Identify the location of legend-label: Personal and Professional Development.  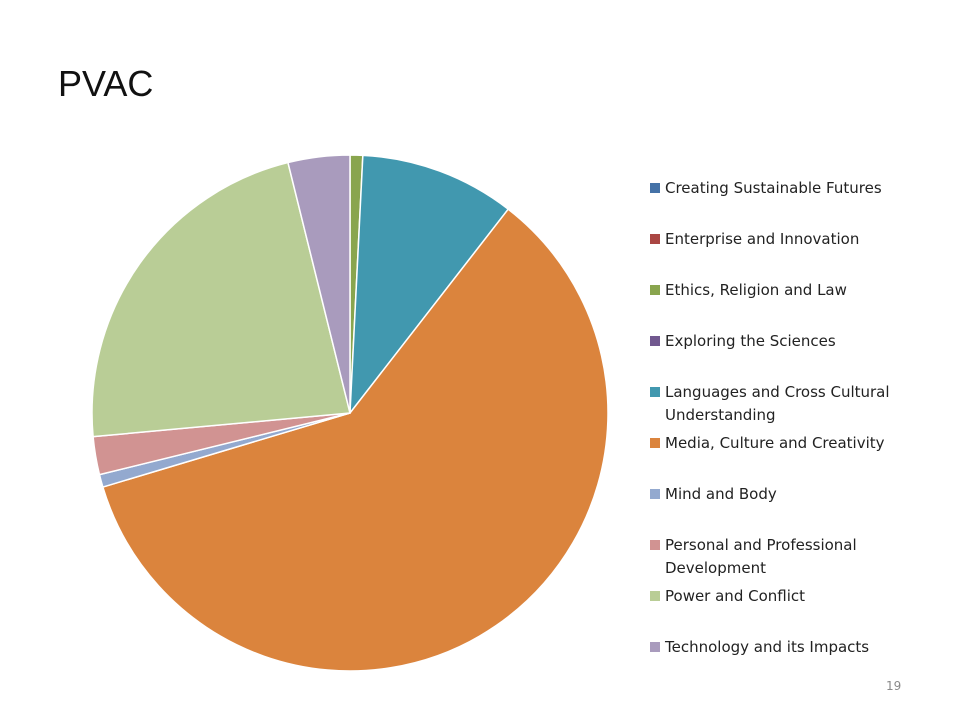
(761, 556).